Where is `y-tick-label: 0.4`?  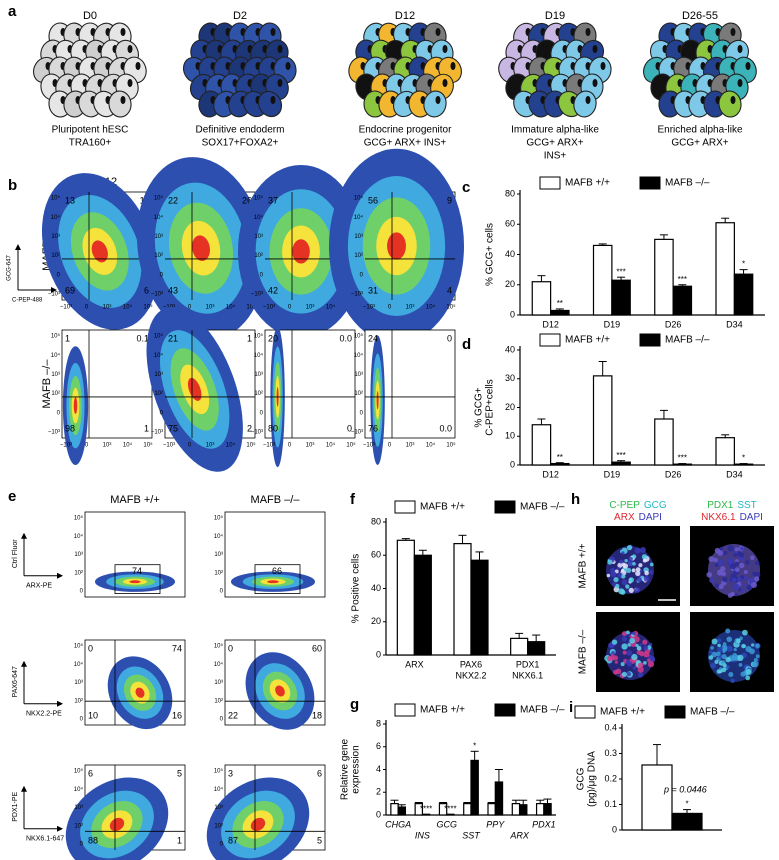
y-tick-label: 0.4 is located at coordinates (610, 727).